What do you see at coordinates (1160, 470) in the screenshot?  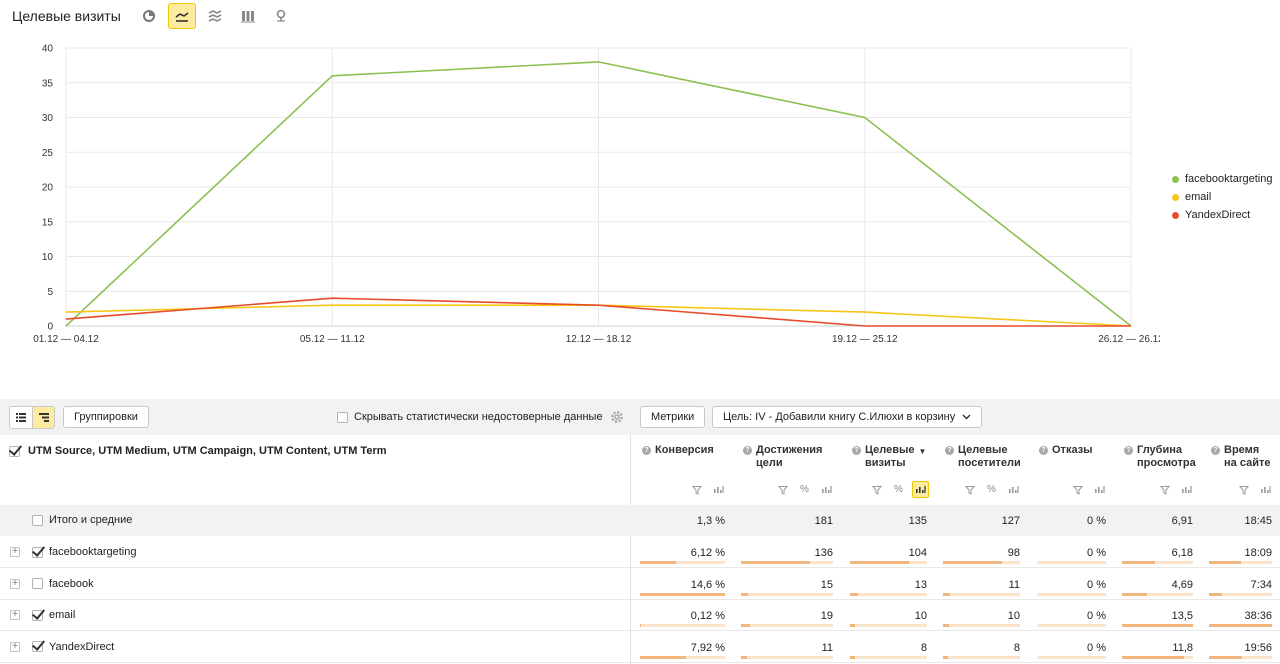 I see `metric-header: ? Глубина просмотра` at bounding box center [1160, 470].